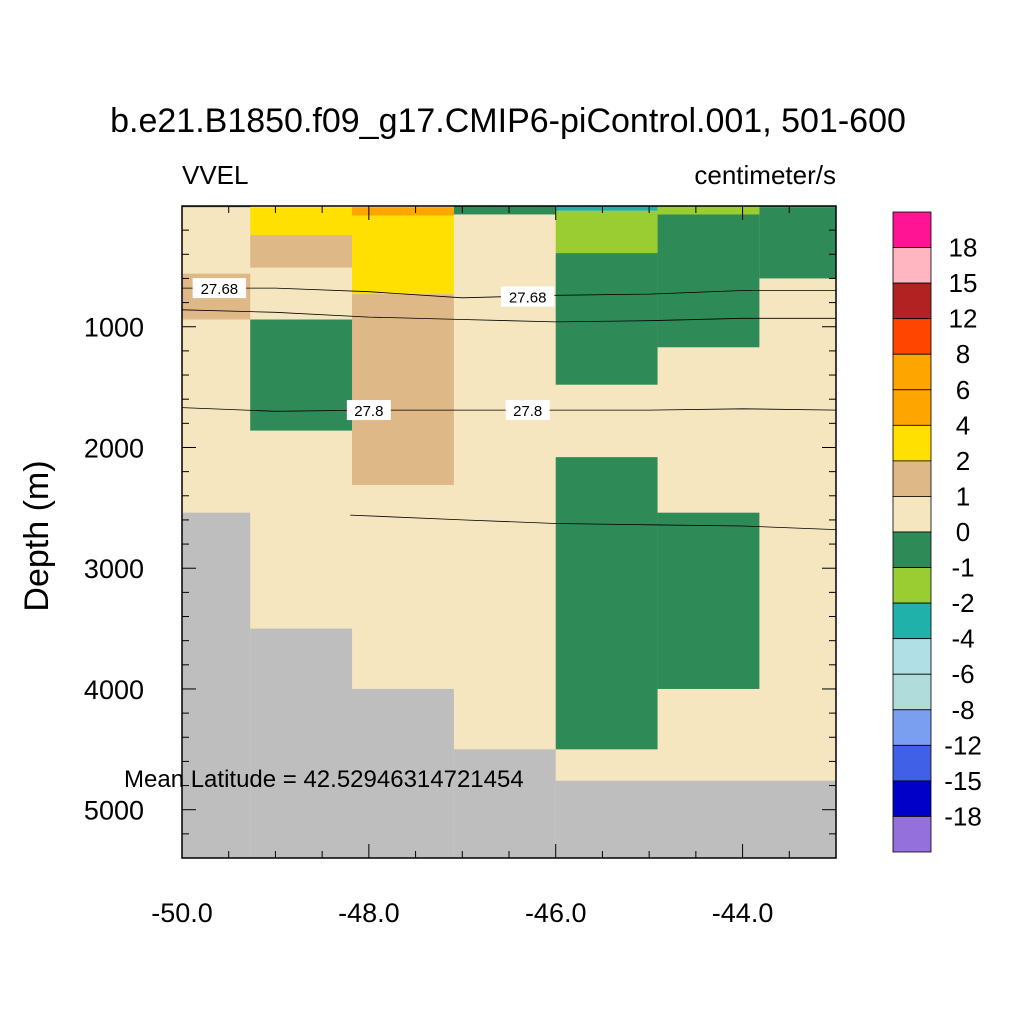 The width and height of the screenshot is (1024, 1024). Describe the element at coordinates (324, 779) in the screenshot. I see `mean-latitude-annotation: Mean Latitude = 42.52946314721454` at that location.